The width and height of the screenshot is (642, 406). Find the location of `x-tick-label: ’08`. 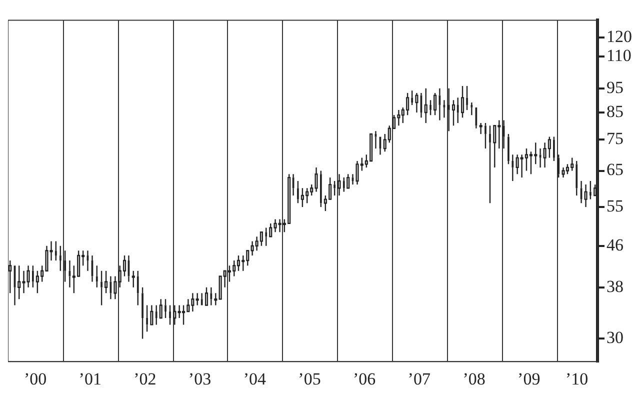

x-tick-label: ’08 is located at coordinates (474, 378).